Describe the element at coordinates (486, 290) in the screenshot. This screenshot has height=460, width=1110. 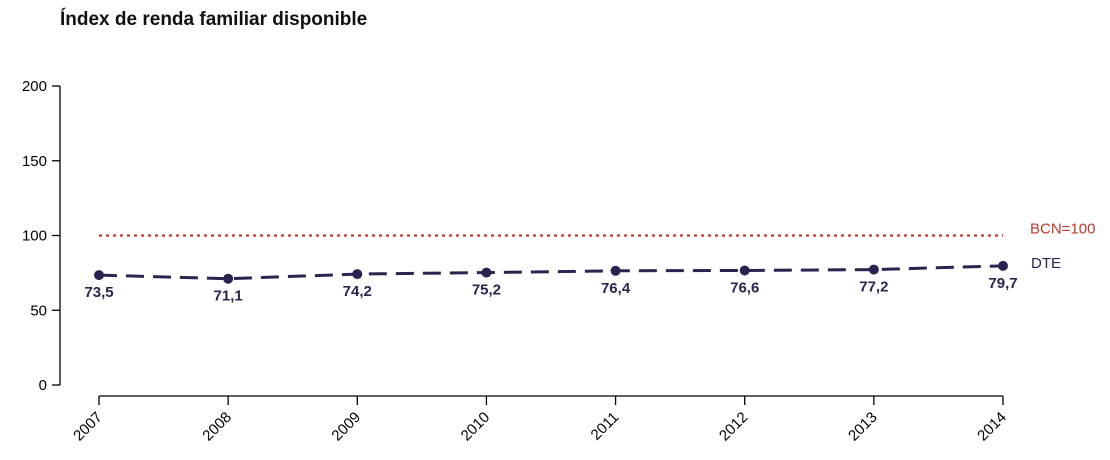
I see `data-label: 75,2` at that location.